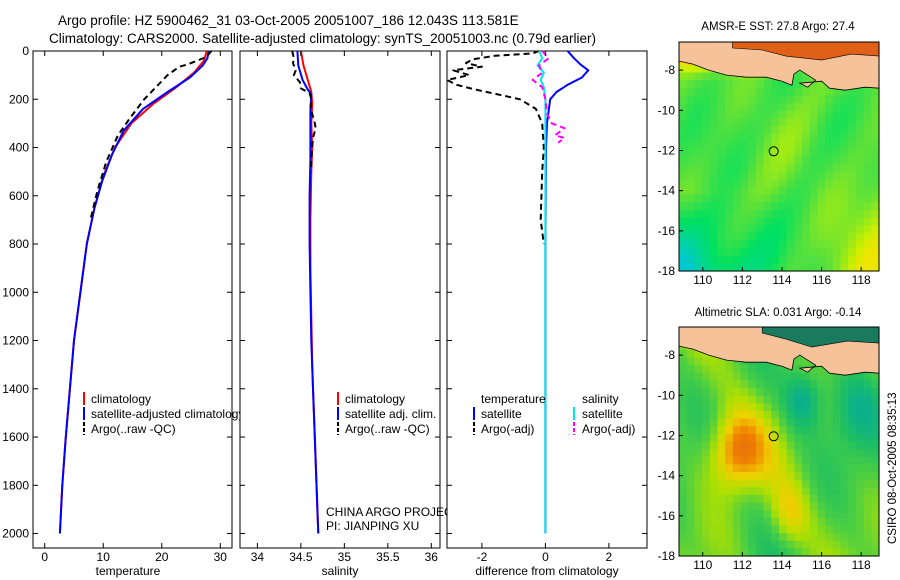 The image size is (900, 580). What do you see at coordinates (15, 534) in the screenshot?
I see `y-tick-label: 2000` at bounding box center [15, 534].